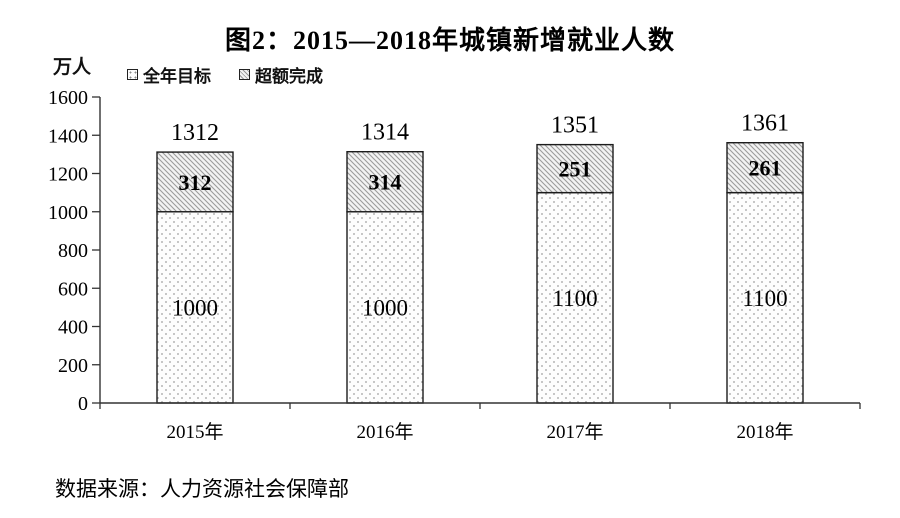 This screenshot has width=900, height=518. Describe the element at coordinates (194, 432) in the screenshot. I see `x-category-label: 2015年` at that location.